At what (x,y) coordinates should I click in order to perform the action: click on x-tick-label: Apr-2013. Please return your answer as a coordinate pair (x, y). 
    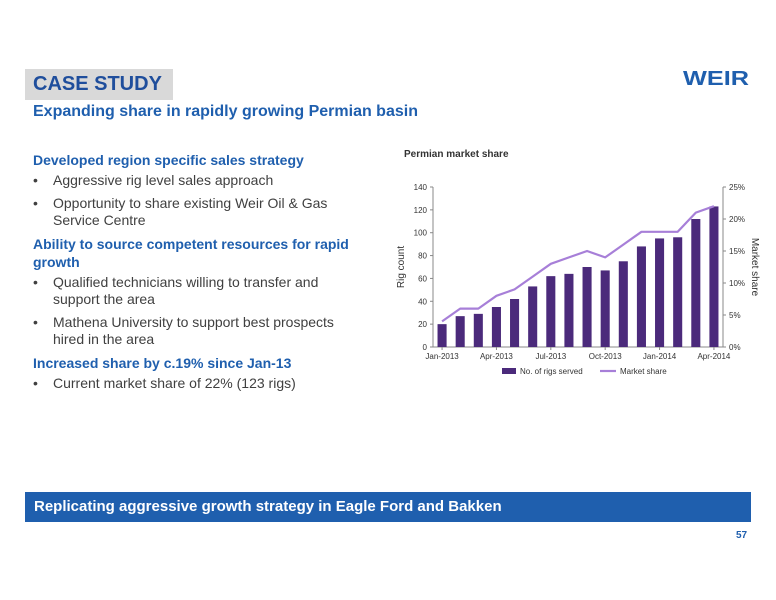
    Looking at the image, I should click on (496, 356).